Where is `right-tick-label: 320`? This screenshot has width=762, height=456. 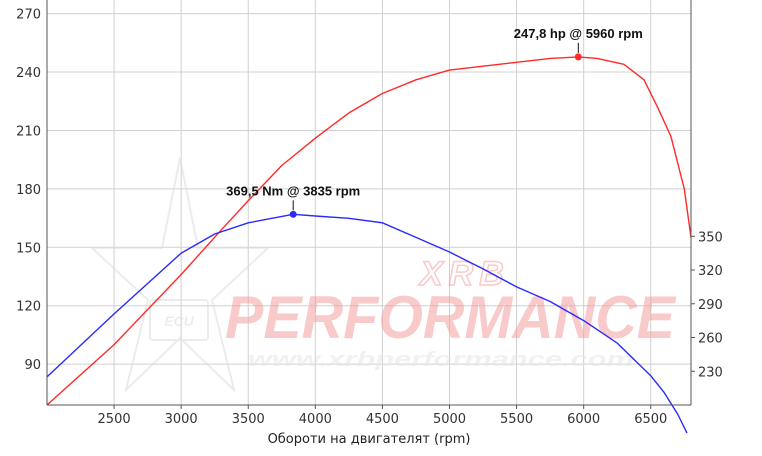 right-tick-label: 320 is located at coordinates (710, 271).